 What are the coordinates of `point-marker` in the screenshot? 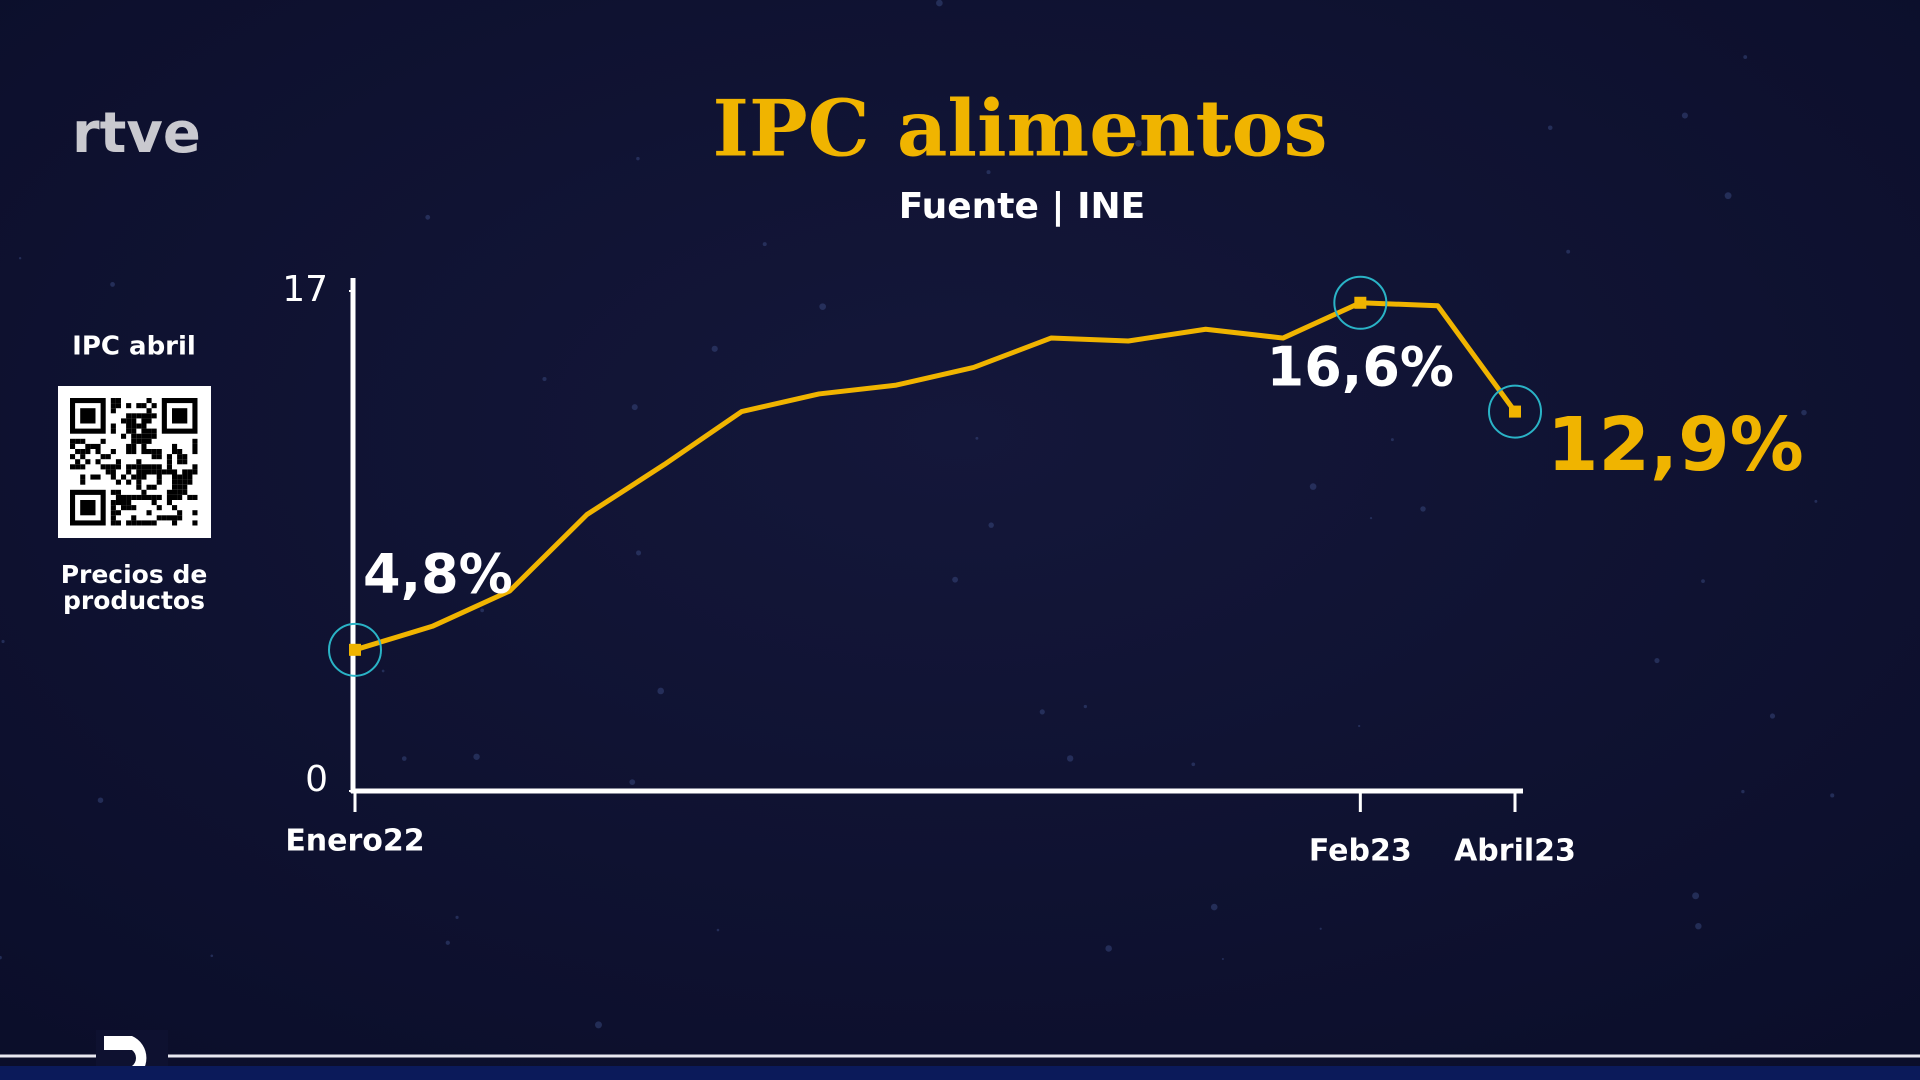 It's located at (1515, 411).